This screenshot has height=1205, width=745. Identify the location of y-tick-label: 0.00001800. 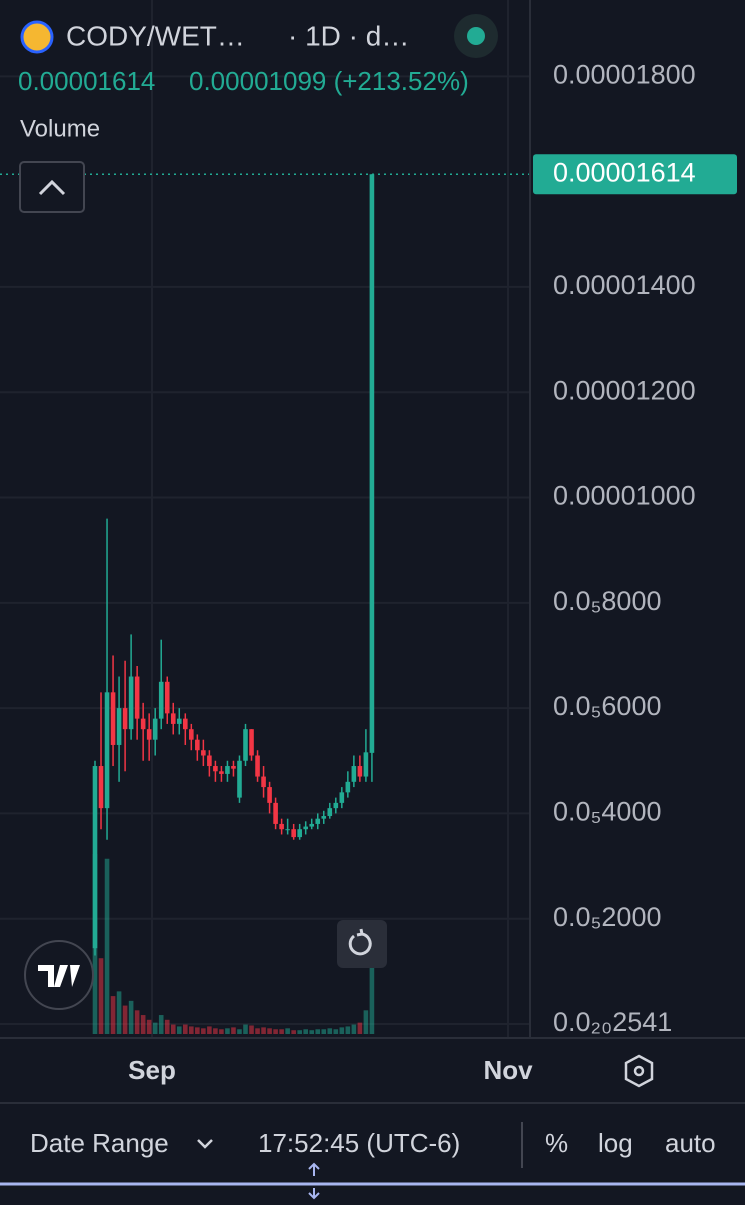
(624, 74).